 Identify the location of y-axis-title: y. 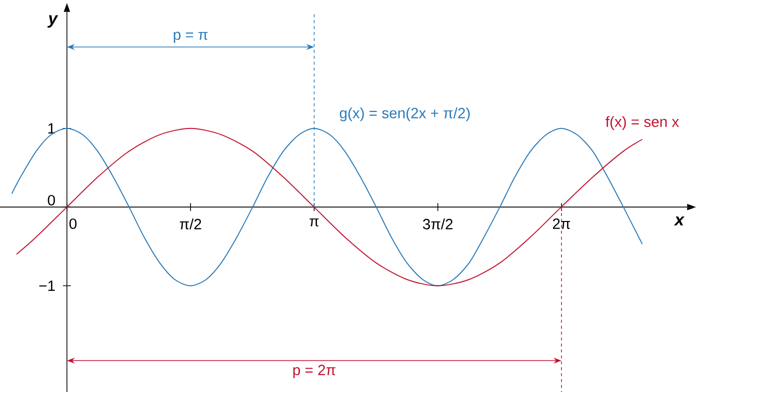
(52, 21).